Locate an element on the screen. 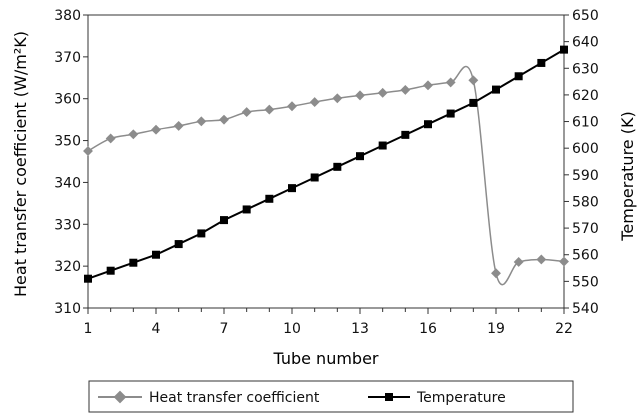  left-axis-ticks: 310 320 330 340 350 360 370 380 is located at coordinates (71, 162).